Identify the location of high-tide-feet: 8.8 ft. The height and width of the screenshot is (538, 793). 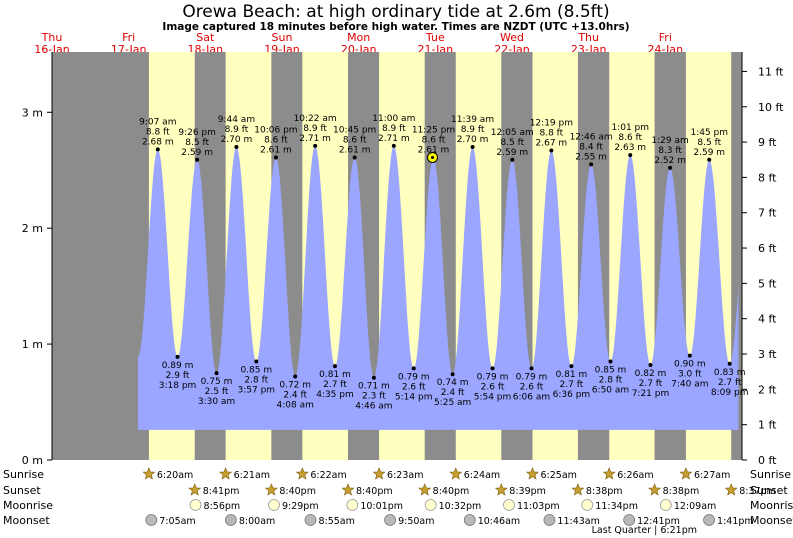
(158, 132).